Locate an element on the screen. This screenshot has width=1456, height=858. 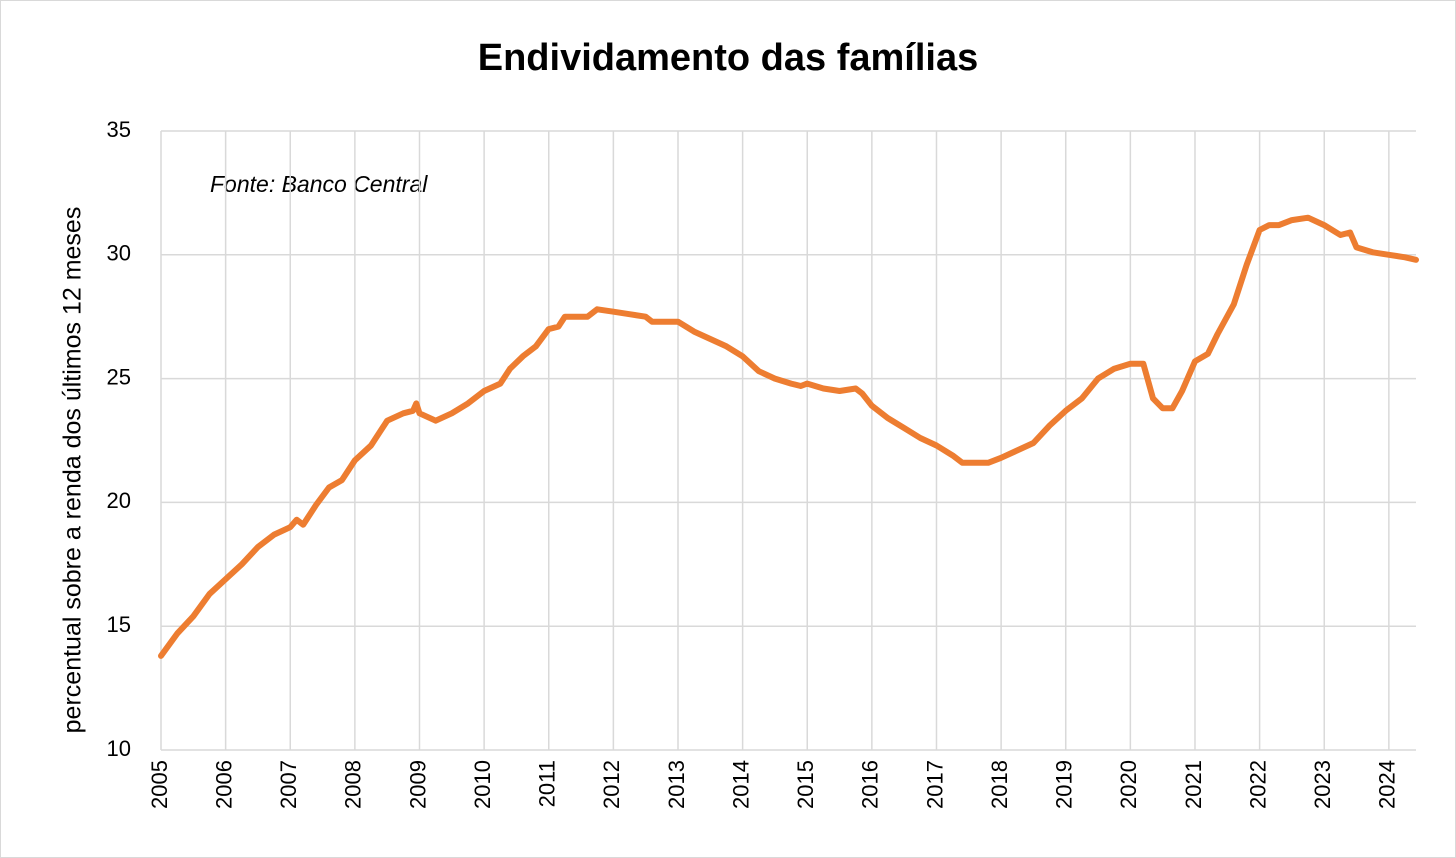
x-tick-label: 2008 is located at coordinates (353, 784).